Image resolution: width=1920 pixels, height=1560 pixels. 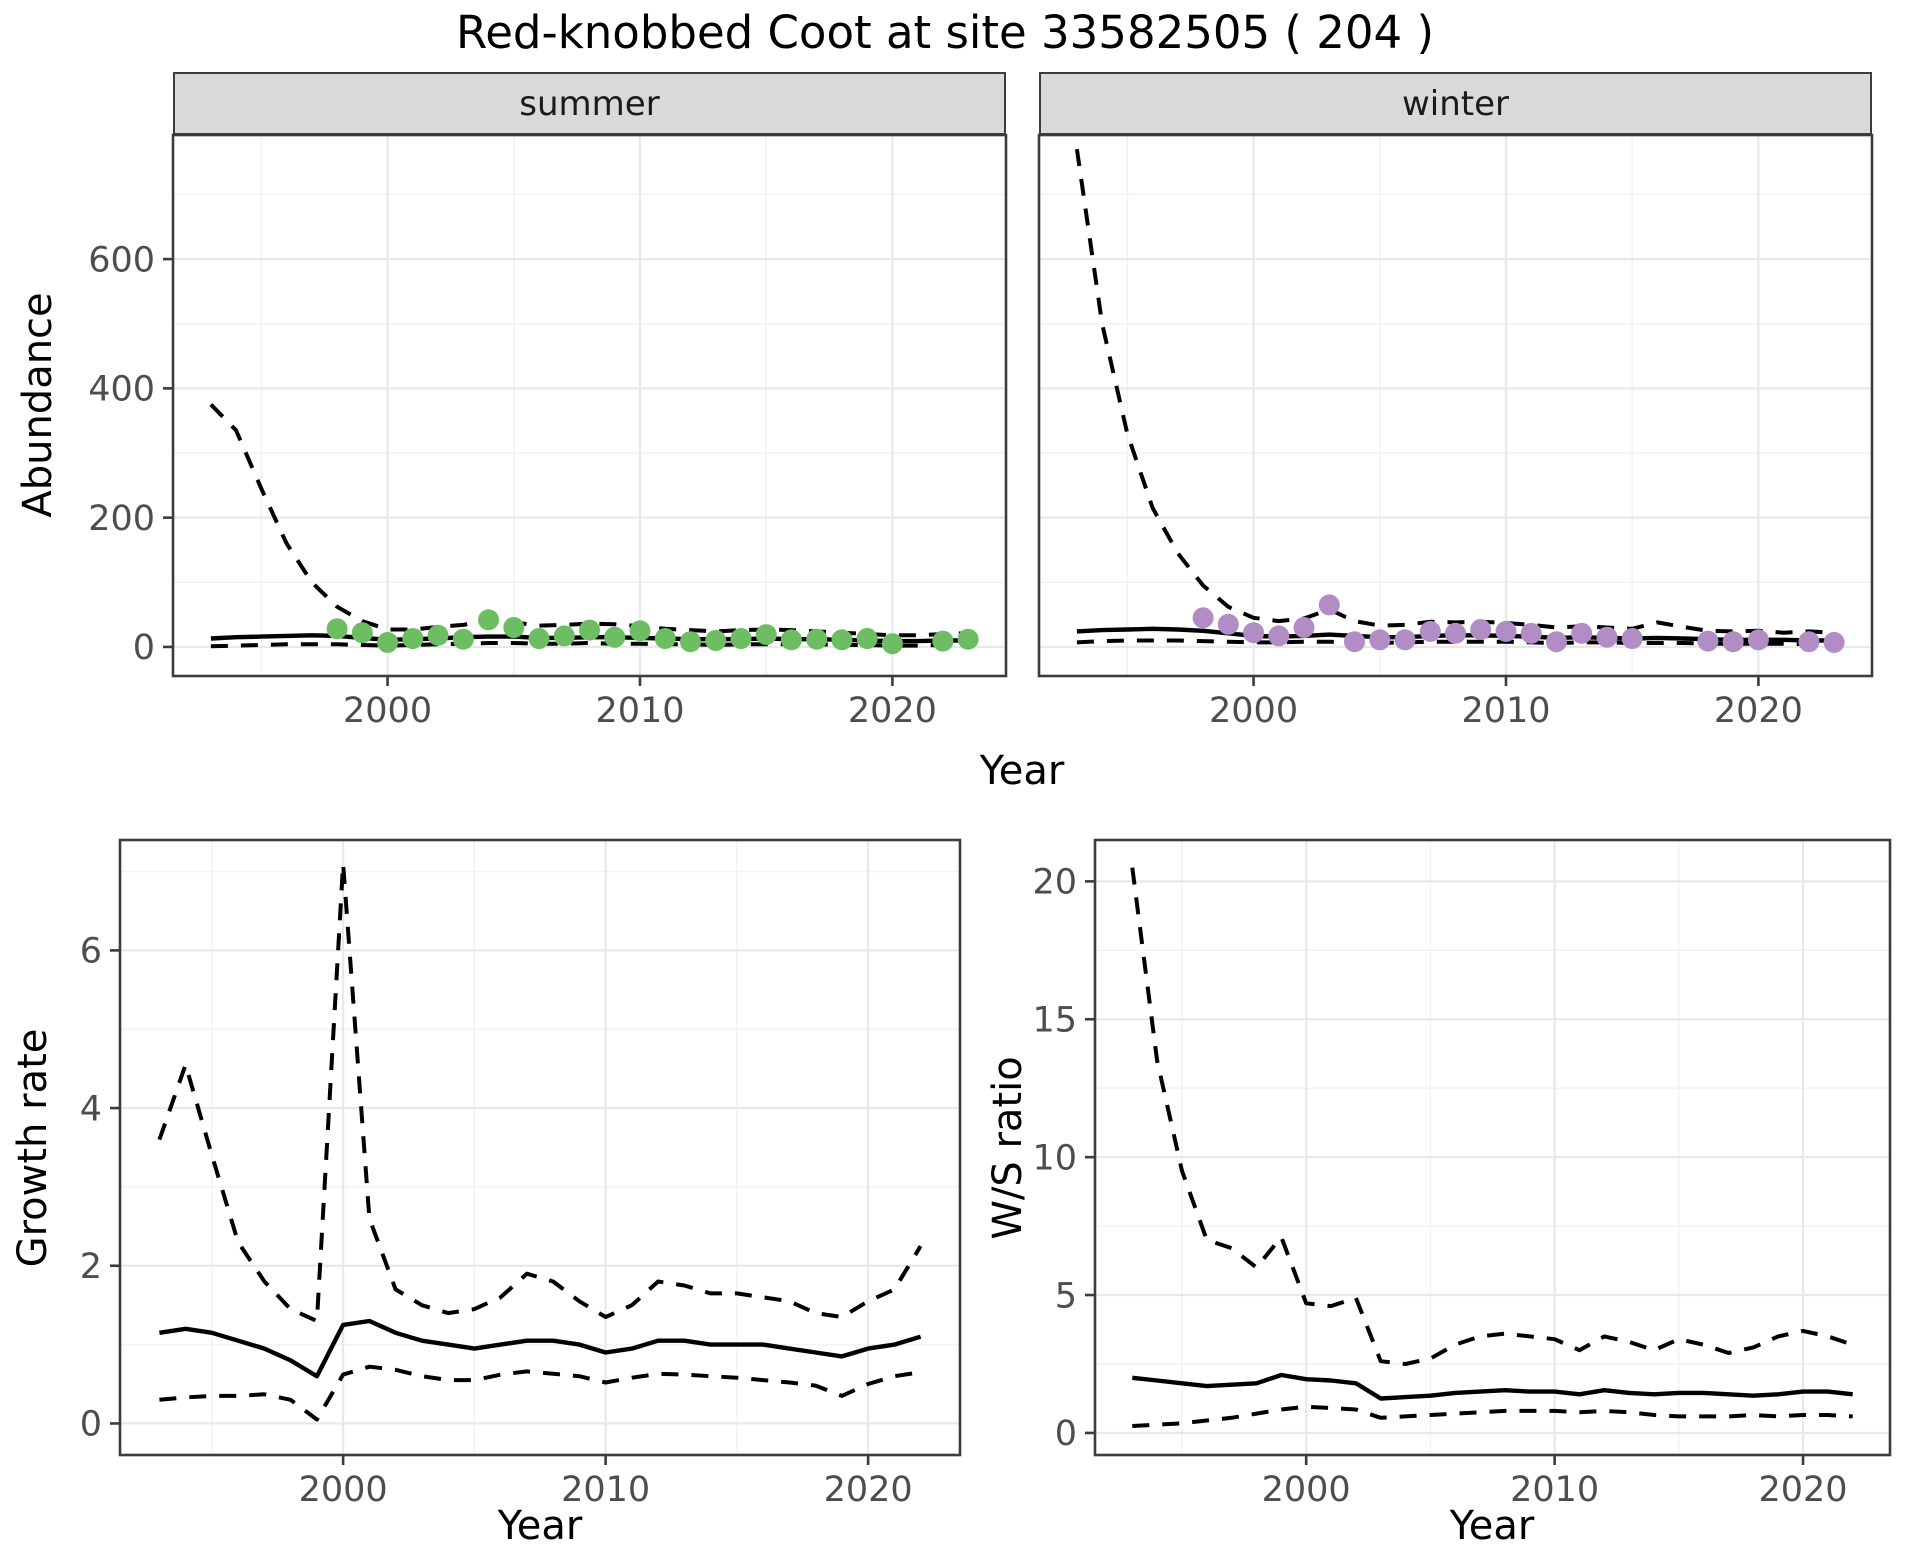 I want to click on points-winter, so click(x=1518, y=623).